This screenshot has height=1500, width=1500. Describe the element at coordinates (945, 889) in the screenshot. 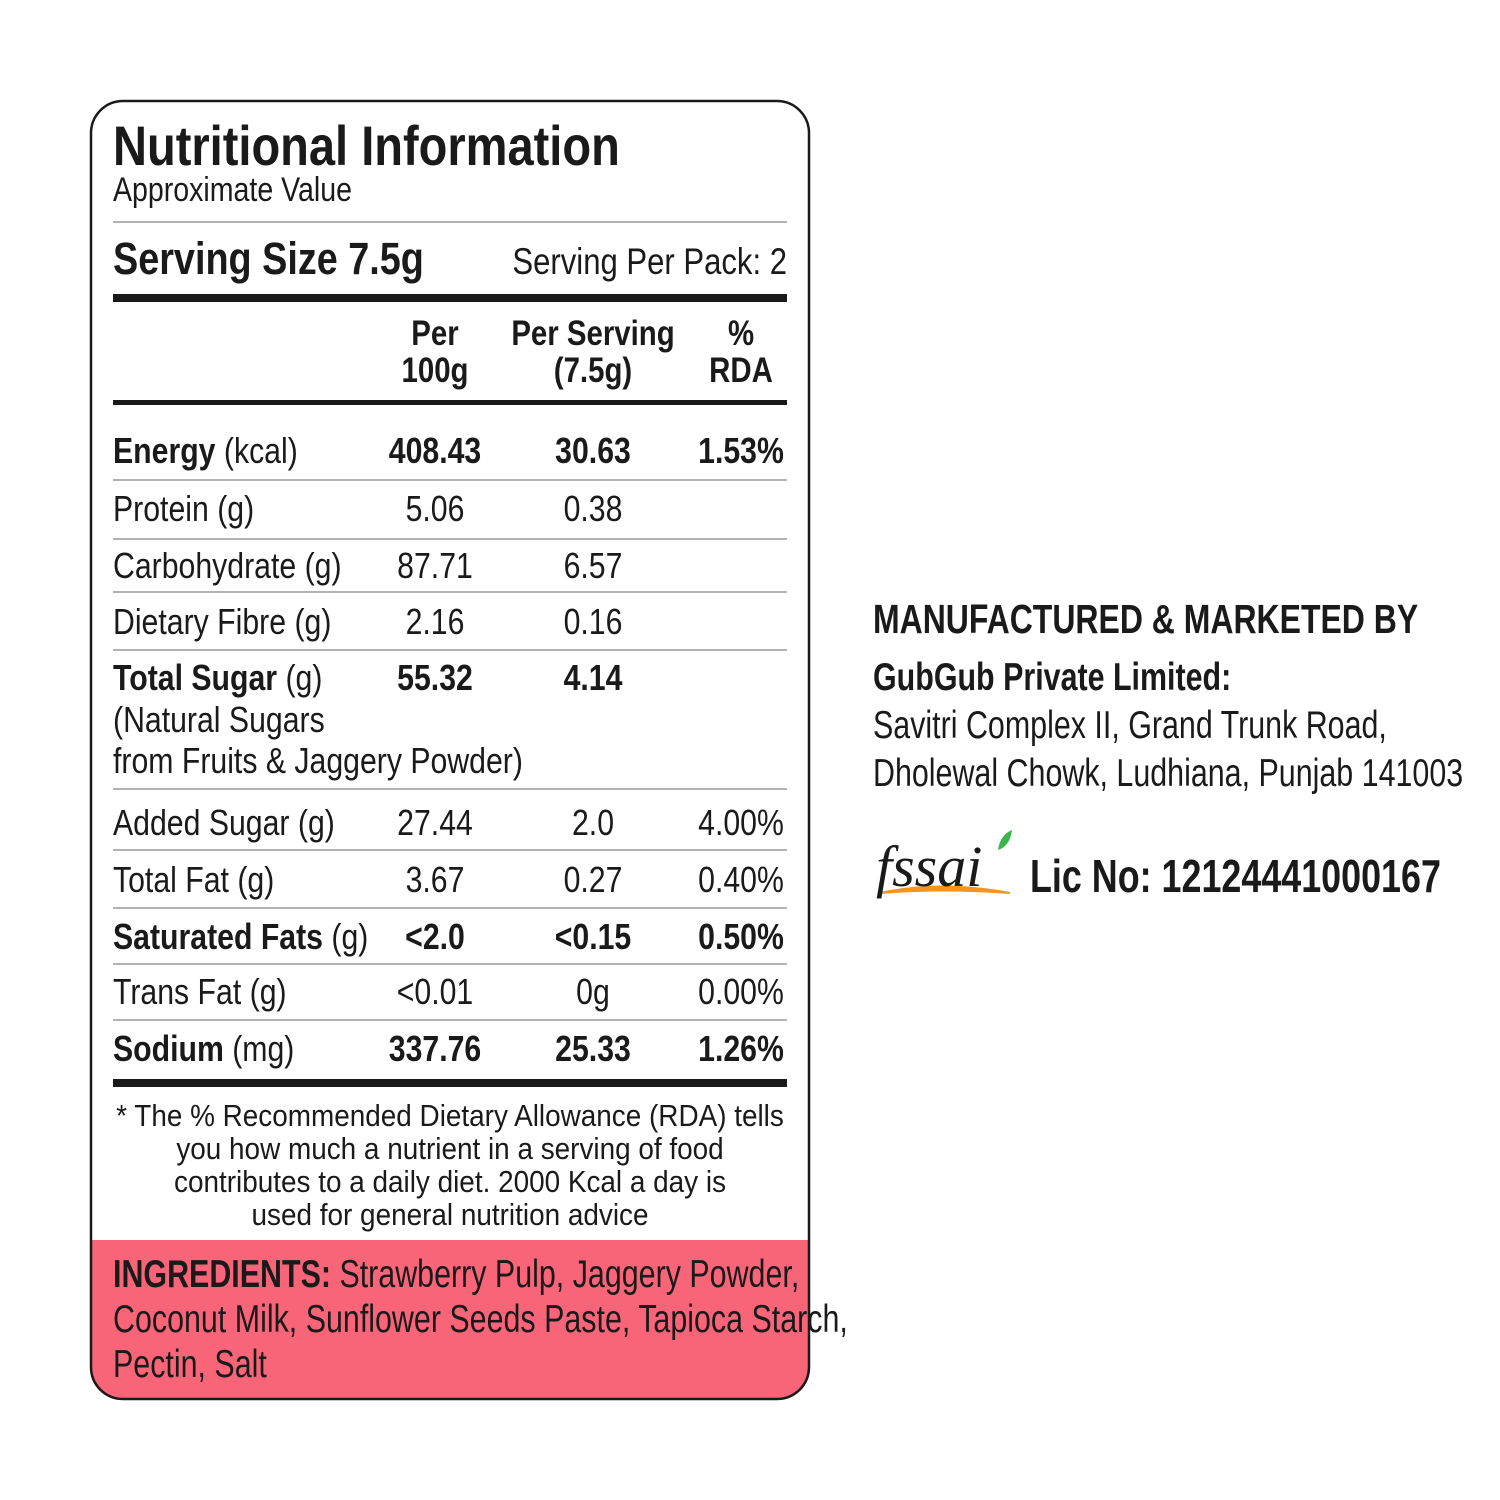

I see `logo-swoosh` at that location.